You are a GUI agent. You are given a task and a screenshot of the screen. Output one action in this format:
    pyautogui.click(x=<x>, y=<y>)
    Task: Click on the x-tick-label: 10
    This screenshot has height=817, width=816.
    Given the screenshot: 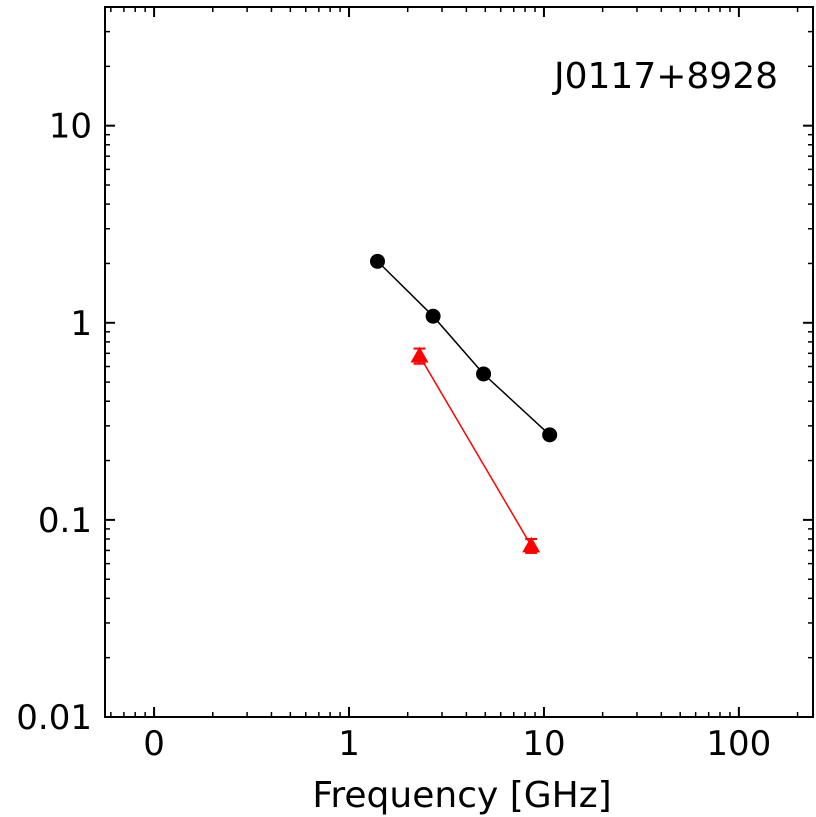 What is the action you would take?
    pyautogui.click(x=543, y=744)
    